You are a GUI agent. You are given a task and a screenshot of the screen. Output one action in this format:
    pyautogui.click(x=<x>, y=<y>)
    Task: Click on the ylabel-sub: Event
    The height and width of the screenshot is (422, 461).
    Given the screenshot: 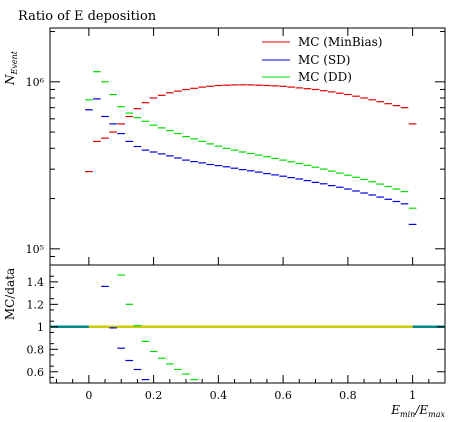 What is the action you would take?
    pyautogui.click(x=14, y=62)
    